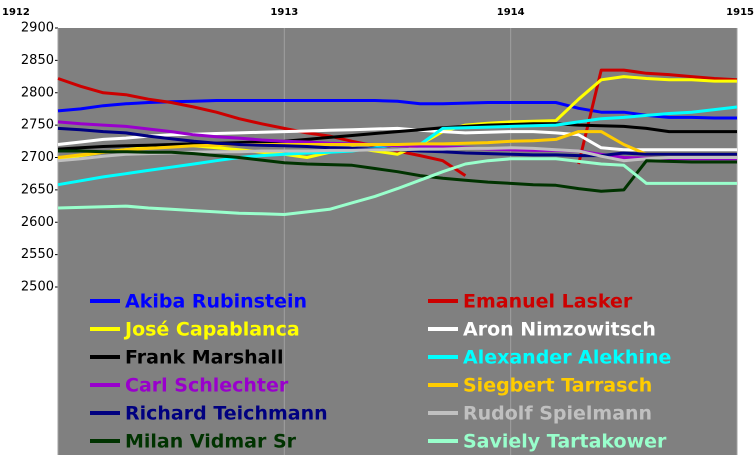 The height and width of the screenshot is (464, 756). I want to click on y-tick-label: 2750, so click(37, 125).